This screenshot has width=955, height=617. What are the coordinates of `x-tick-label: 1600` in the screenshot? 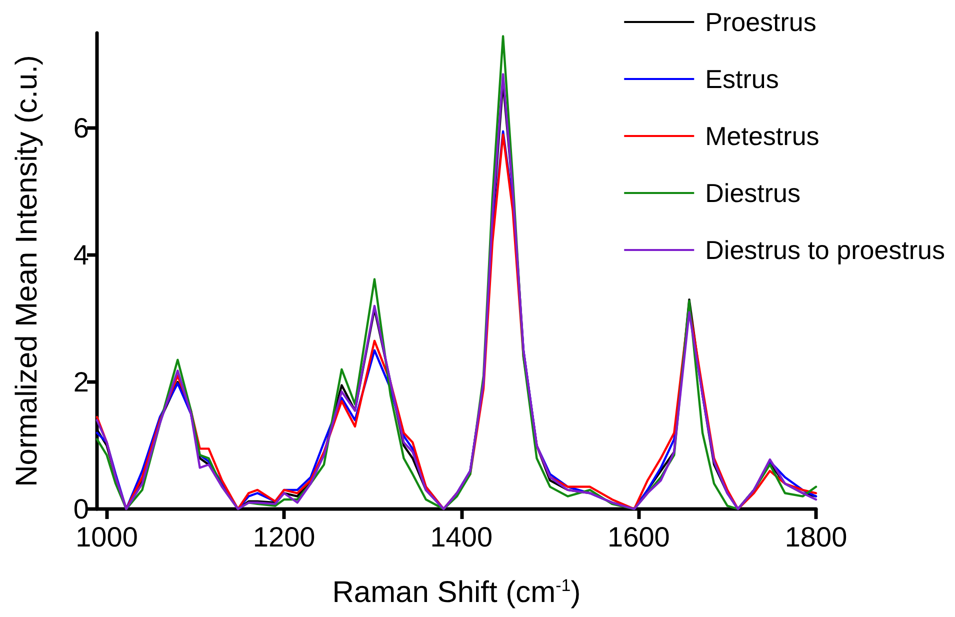 It's located at (639, 537).